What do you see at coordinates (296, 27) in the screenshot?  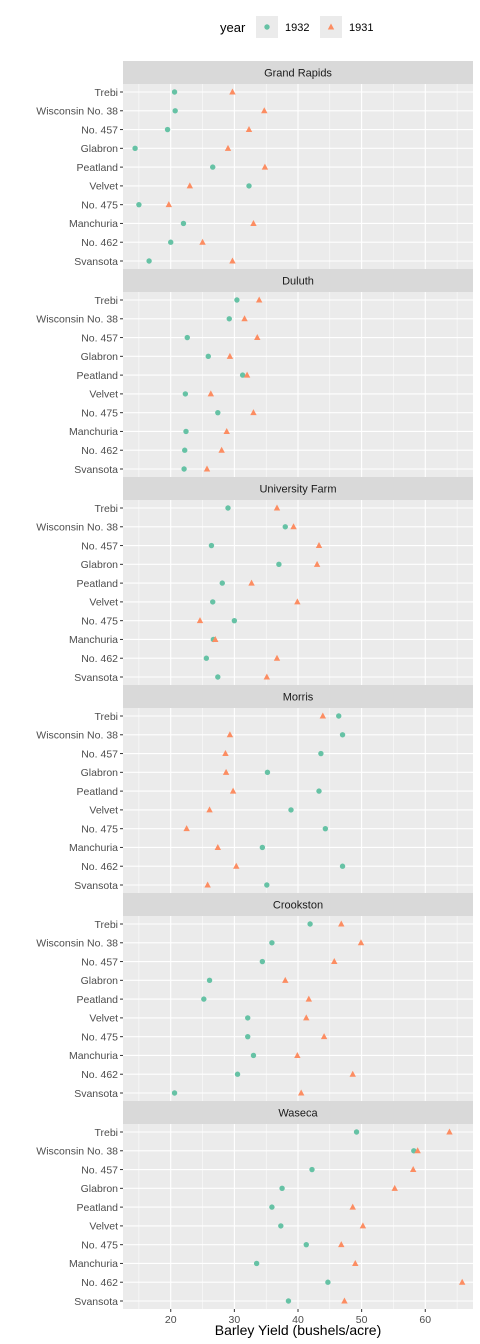 I see `legend: year 1932 1931` at bounding box center [296, 27].